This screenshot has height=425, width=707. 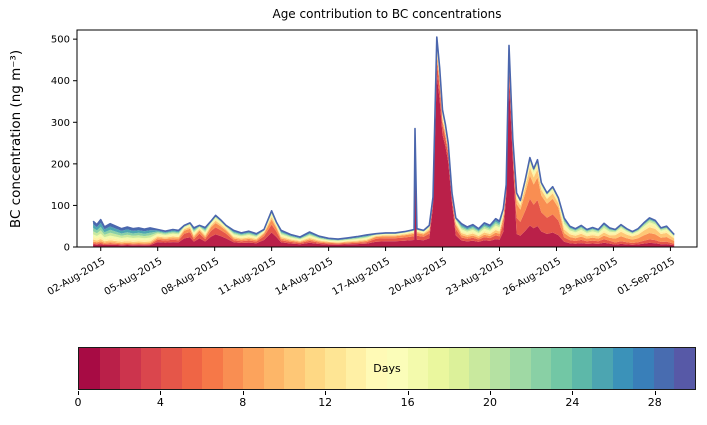 What do you see at coordinates (60, 206) in the screenshot?
I see `y-tick-label: 100` at bounding box center [60, 206].